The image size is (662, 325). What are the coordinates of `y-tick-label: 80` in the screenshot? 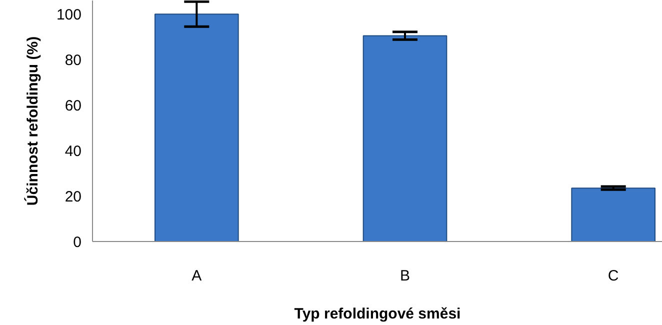 It's located at (73, 61).